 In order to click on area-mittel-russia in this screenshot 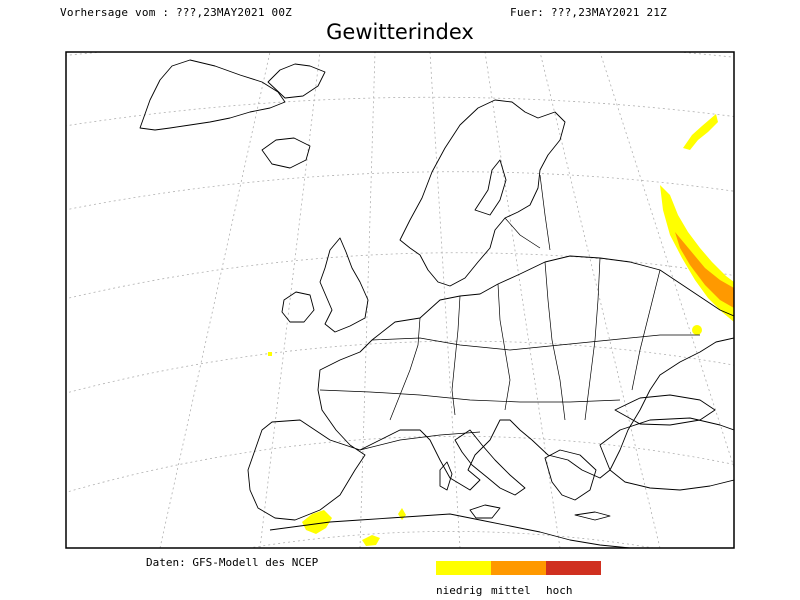, I will do `click(704, 270)`.